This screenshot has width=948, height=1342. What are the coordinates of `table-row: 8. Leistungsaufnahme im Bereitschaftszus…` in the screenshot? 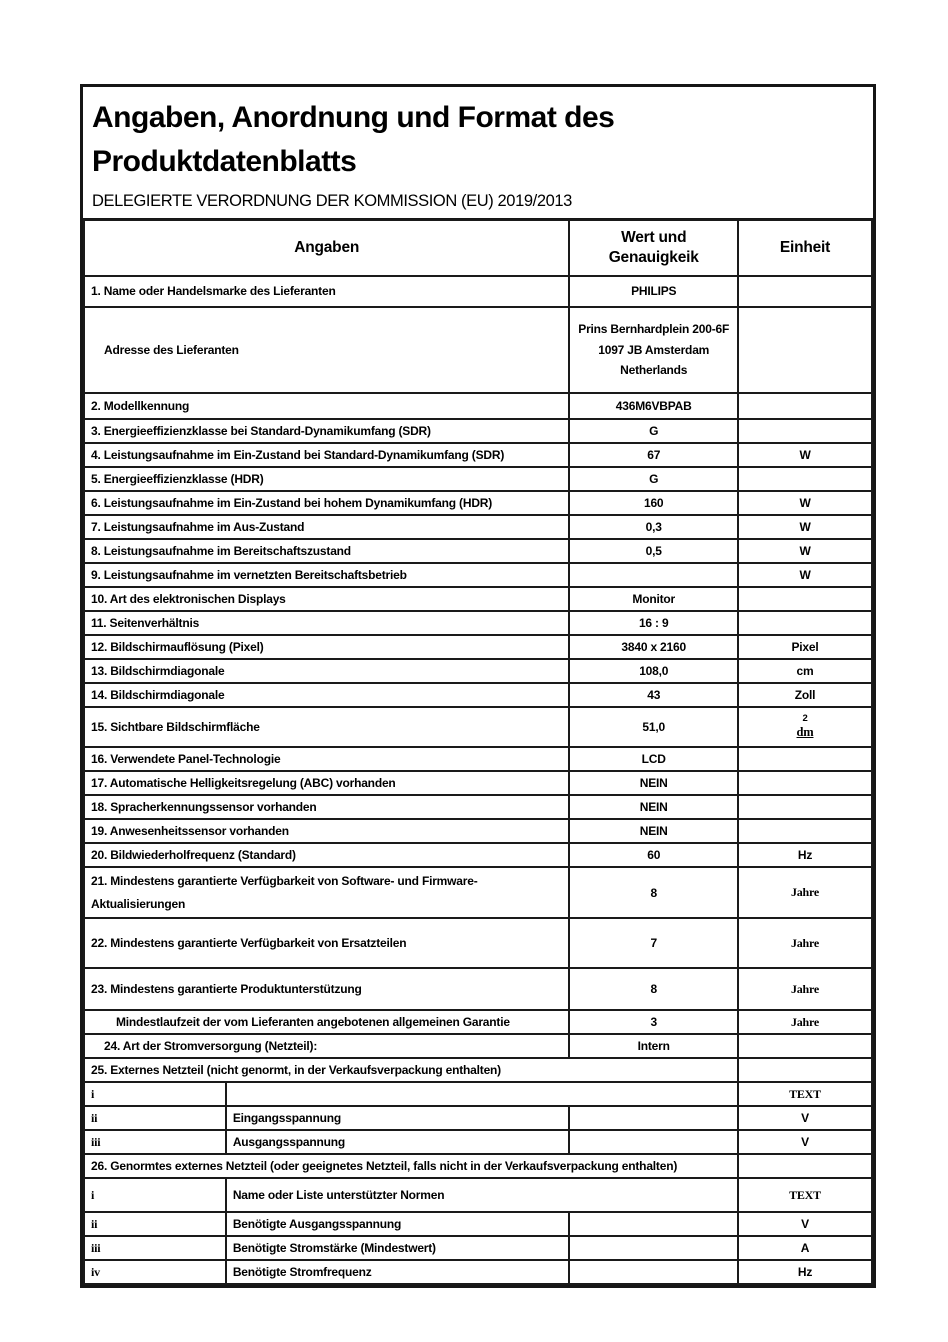 It's located at (477, 550).